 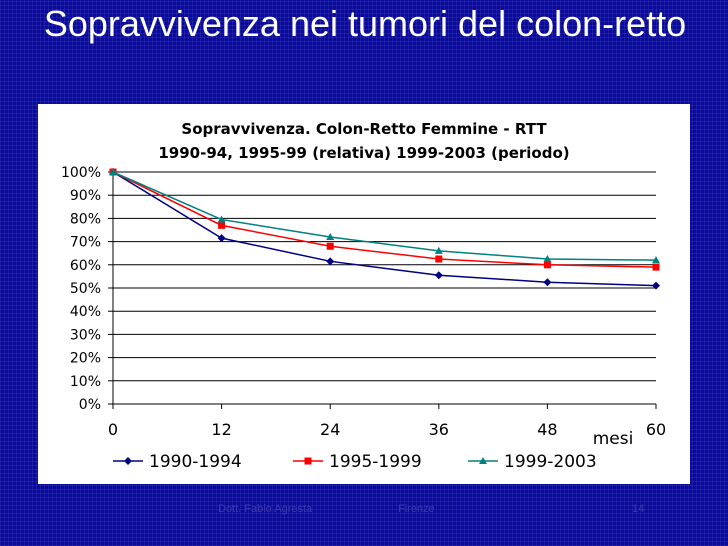 I want to click on x-tick-label: 24, so click(x=330, y=429).